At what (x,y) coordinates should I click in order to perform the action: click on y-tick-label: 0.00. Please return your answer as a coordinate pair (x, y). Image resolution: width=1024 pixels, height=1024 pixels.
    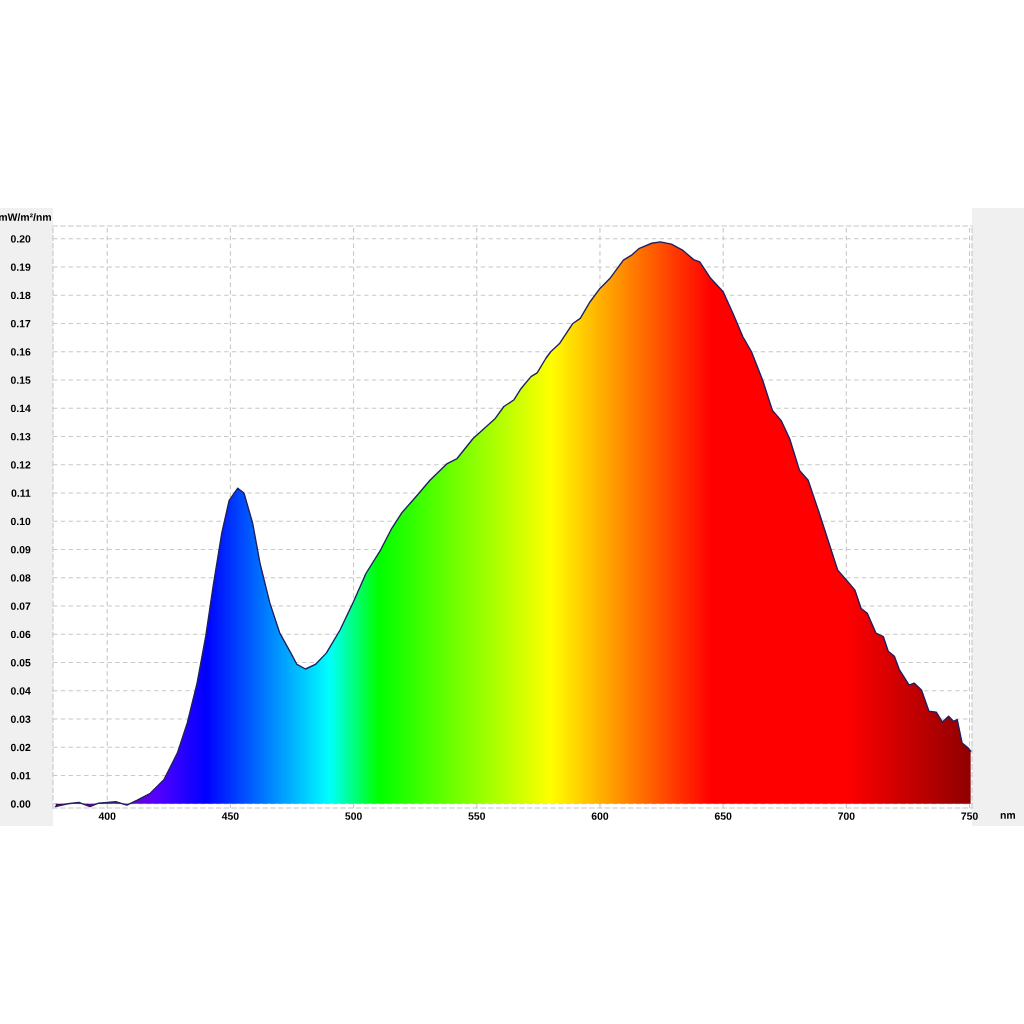
    Looking at the image, I should click on (20, 804).